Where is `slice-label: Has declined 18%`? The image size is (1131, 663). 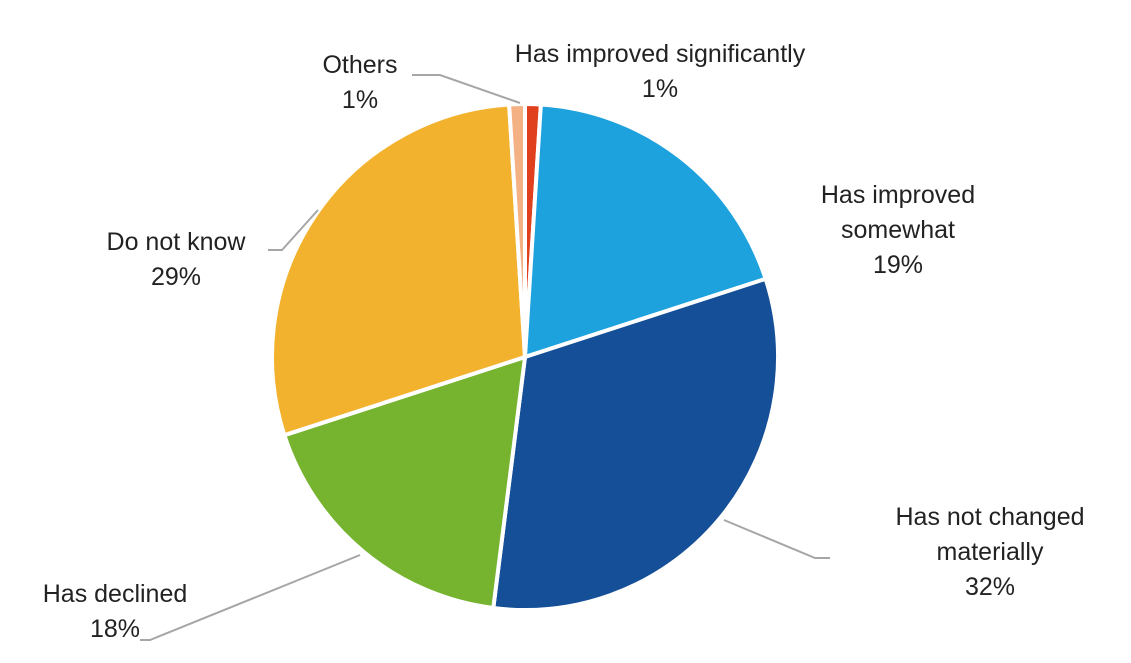
slice-label: Has declined 18% is located at coordinates (115, 611).